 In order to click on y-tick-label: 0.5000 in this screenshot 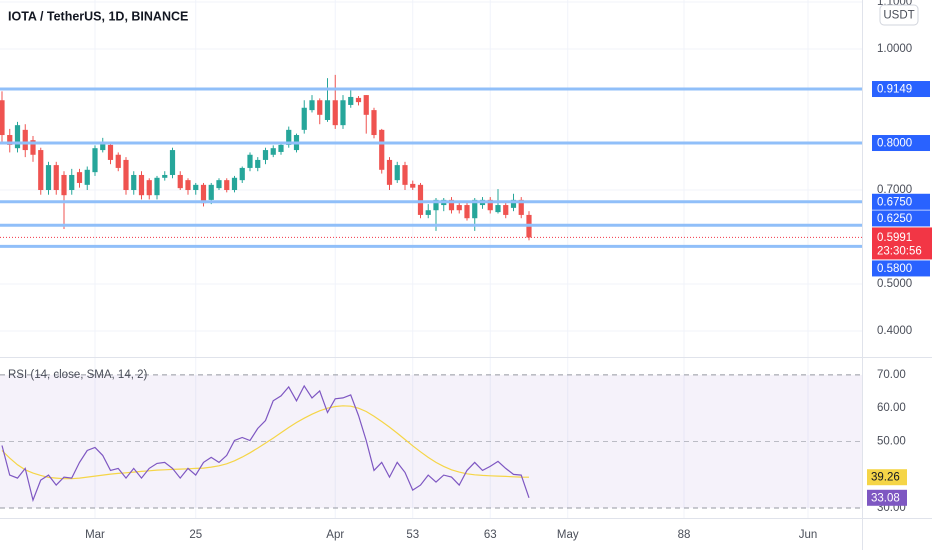, I will do `click(894, 284)`.